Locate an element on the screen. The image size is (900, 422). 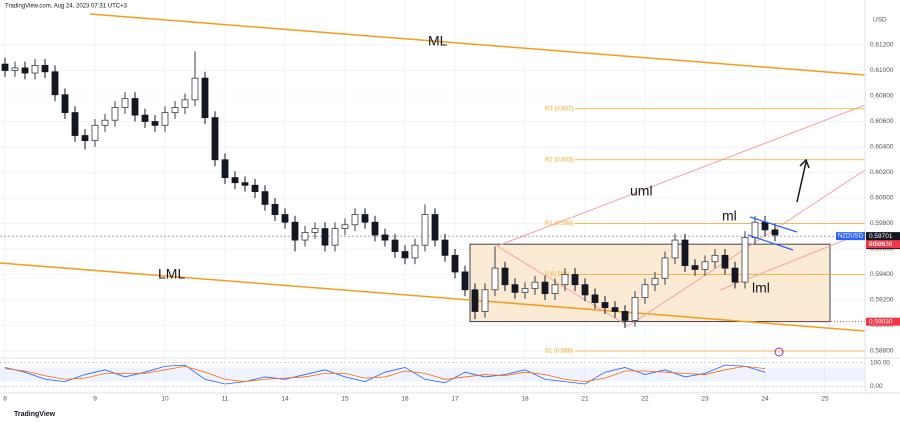
x-tick-label: 15 is located at coordinates (345, 399).